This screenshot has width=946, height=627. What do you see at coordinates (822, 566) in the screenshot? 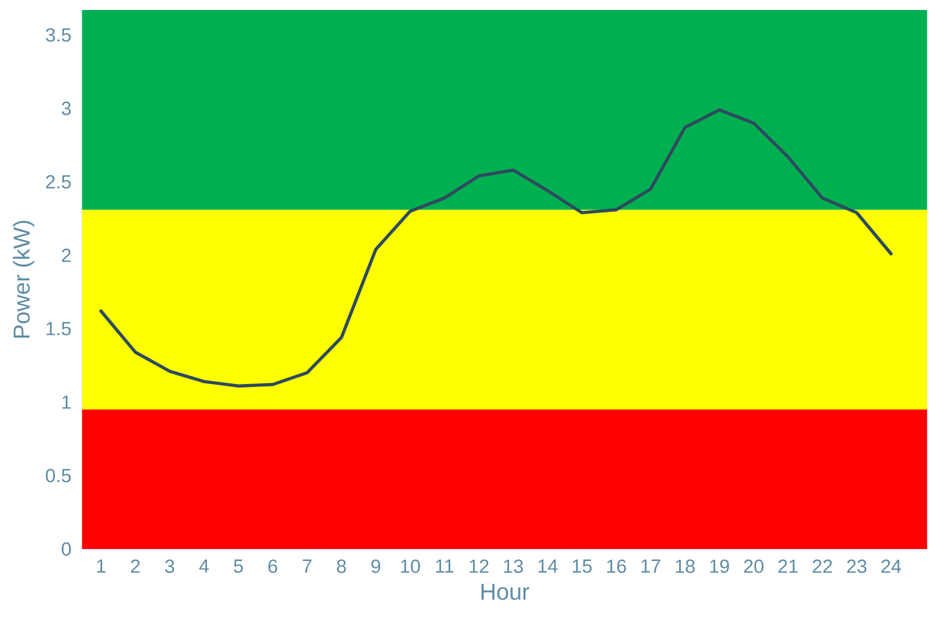
I see `x-tick-label: 22` at bounding box center [822, 566].